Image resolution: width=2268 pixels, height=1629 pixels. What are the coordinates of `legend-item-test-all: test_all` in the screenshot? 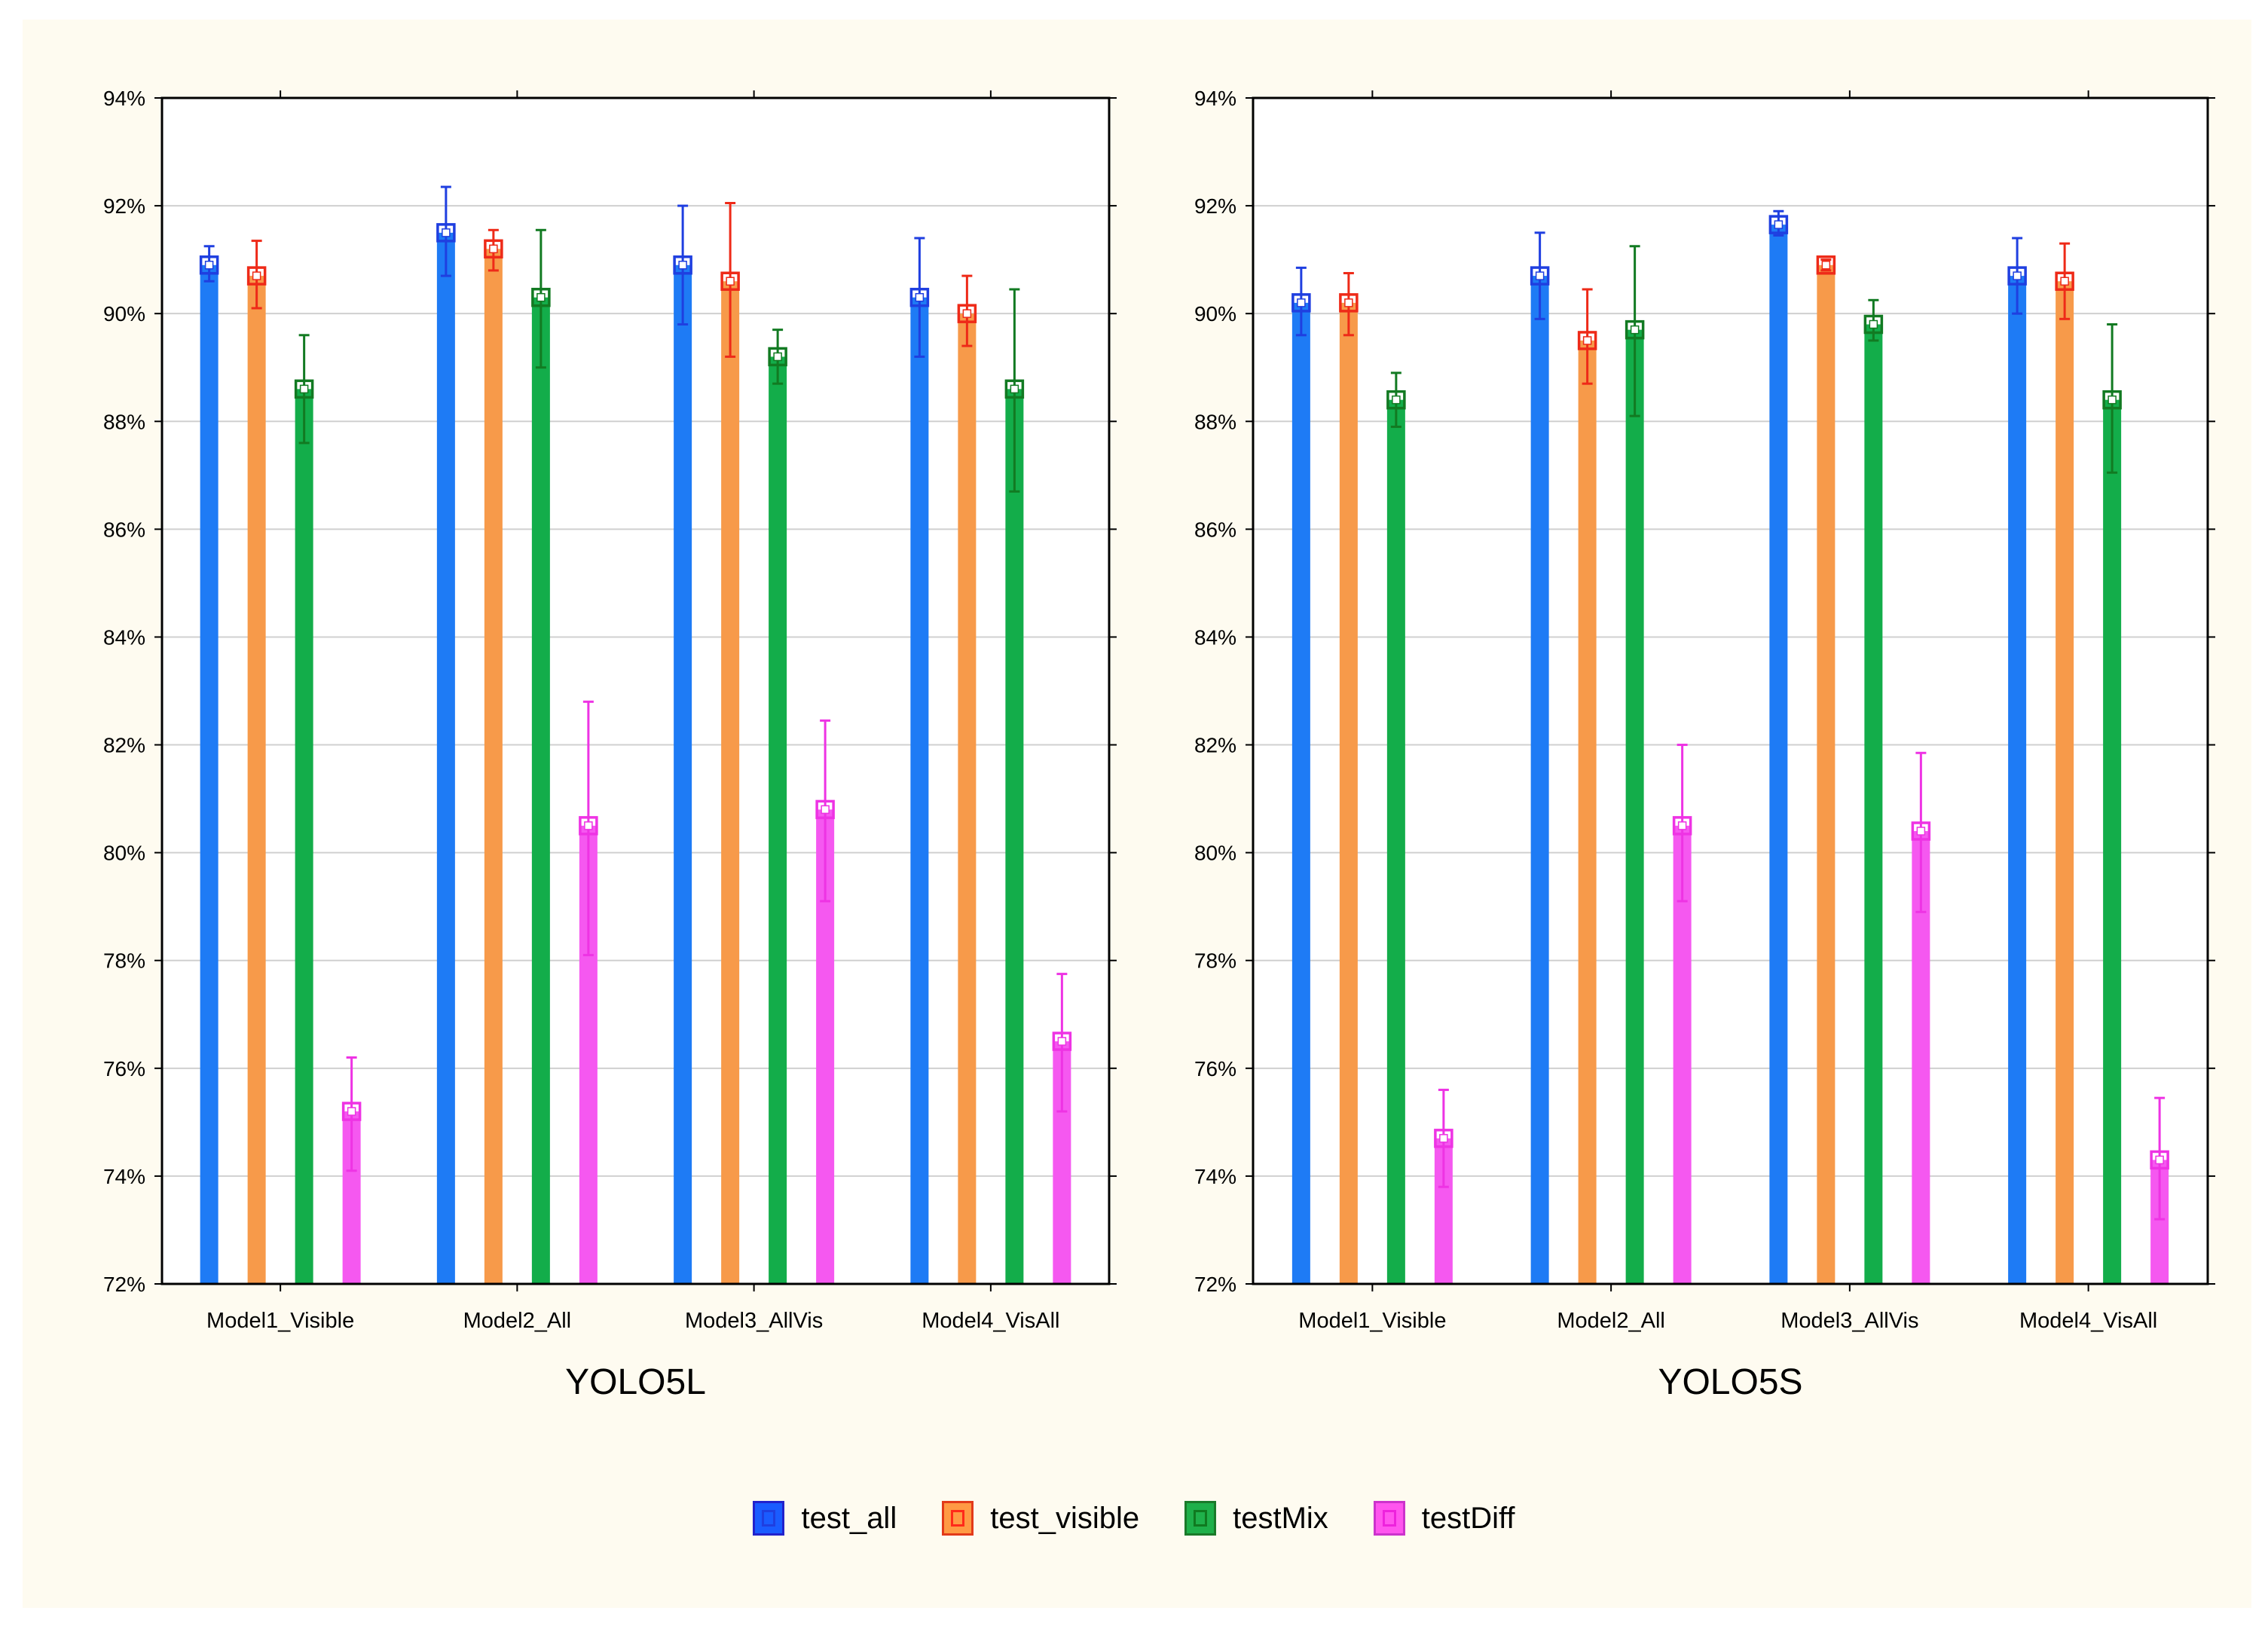 It's located at (825, 1518).